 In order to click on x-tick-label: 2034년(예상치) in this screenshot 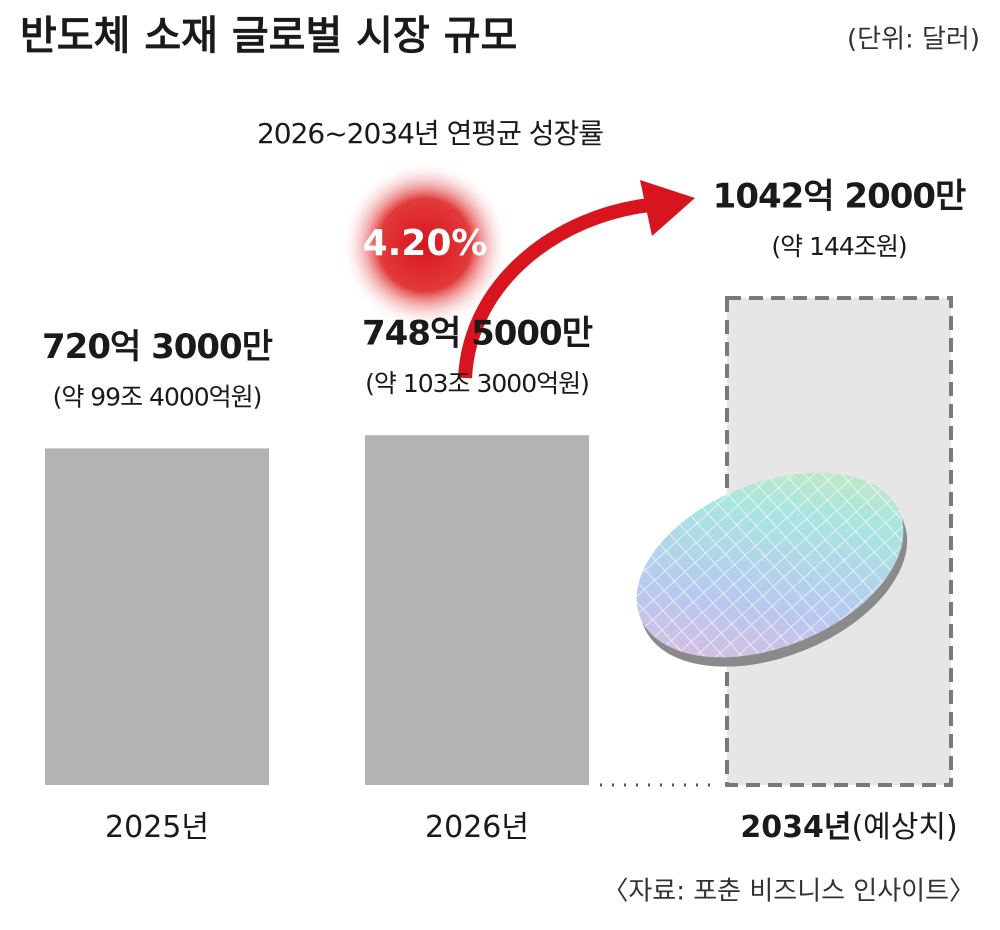, I will do `click(848, 827)`.